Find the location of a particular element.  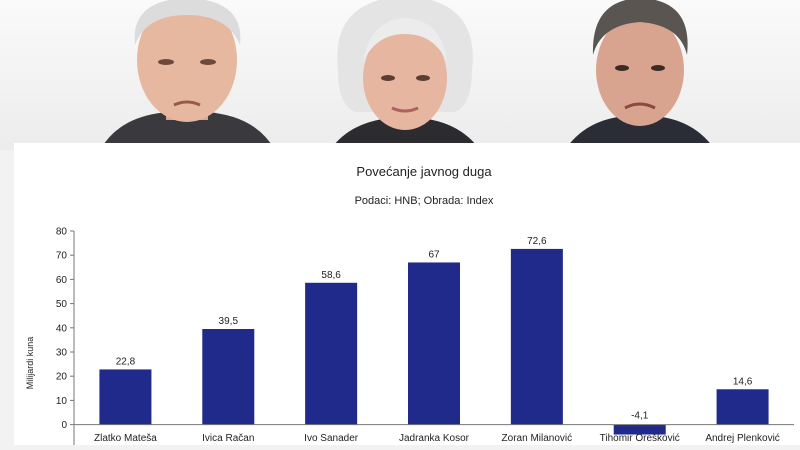

value-label: 58,6 is located at coordinates (331, 275).